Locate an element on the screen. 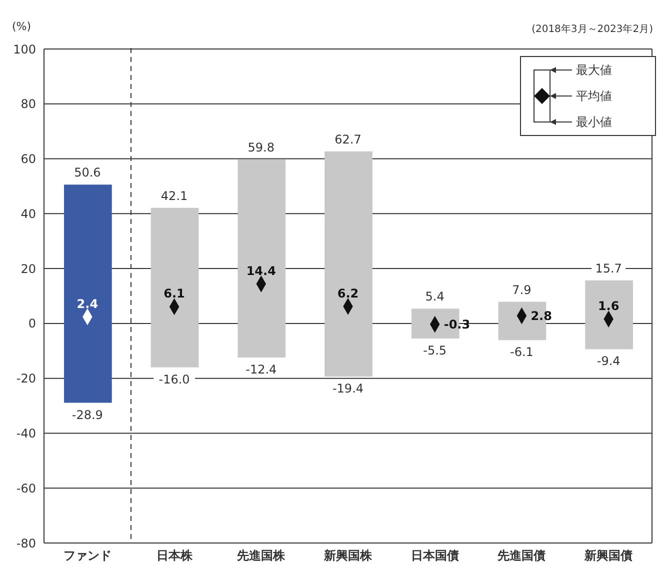  y-tick-label: 100 is located at coordinates (24, 49).